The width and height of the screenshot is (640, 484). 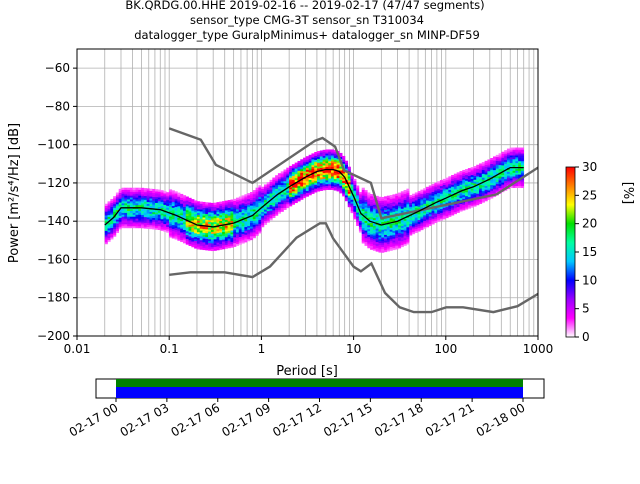 I want to click on coverage-tick-label: 02-17 00, so click(x=94, y=419).